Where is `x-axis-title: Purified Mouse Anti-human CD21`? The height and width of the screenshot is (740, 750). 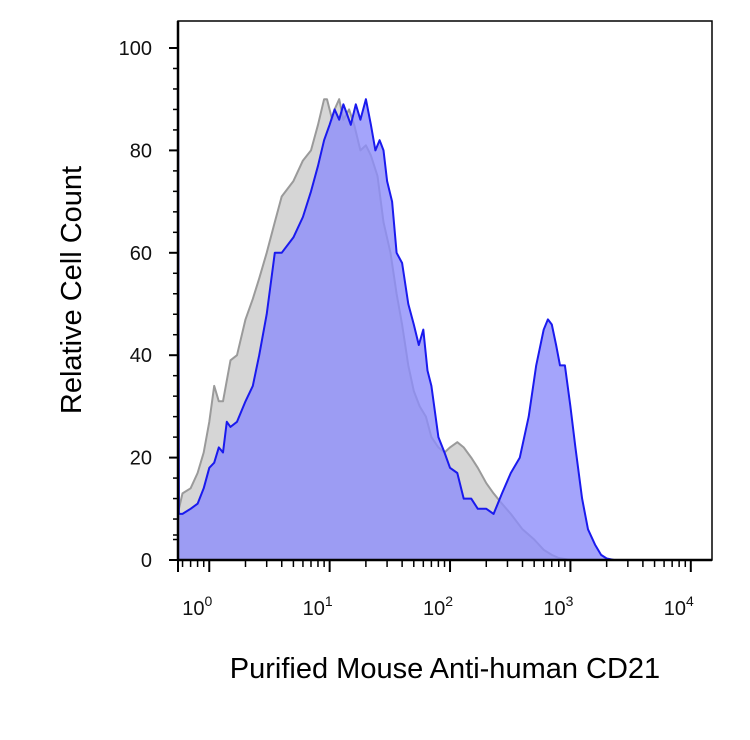
x-axis-title: Purified Mouse Anti-human CD21 is located at coordinates (445, 669).